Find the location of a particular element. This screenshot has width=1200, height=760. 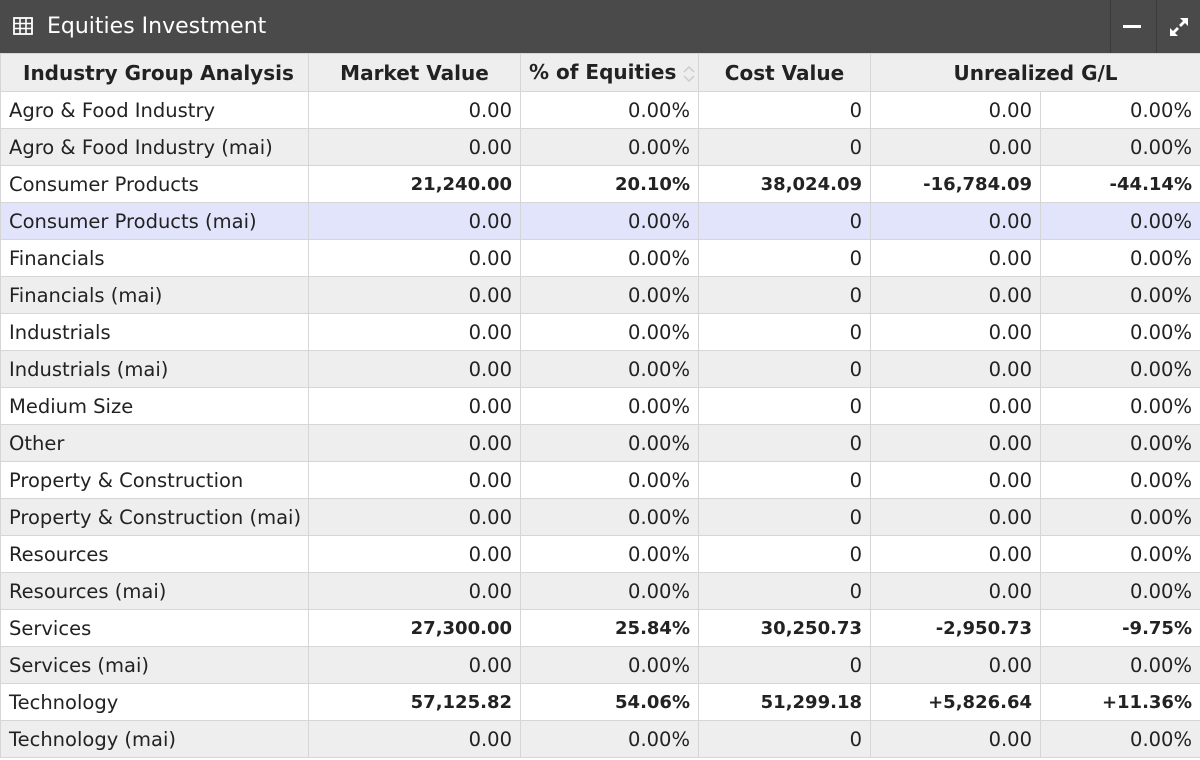

row-industry-cell: Property & Construction is located at coordinates (154, 480).